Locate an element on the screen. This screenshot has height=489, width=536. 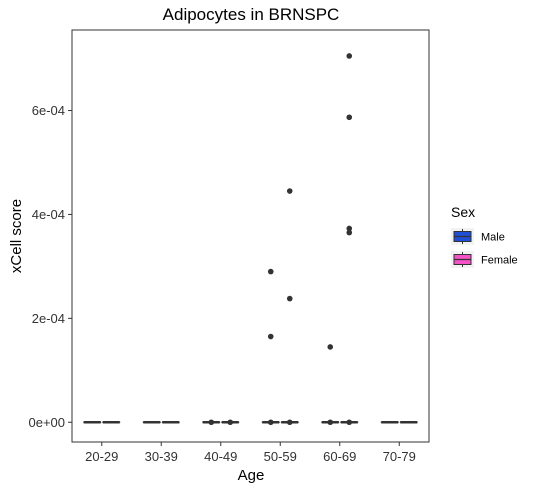
x-tick-label: 70-79 is located at coordinates (399, 456).